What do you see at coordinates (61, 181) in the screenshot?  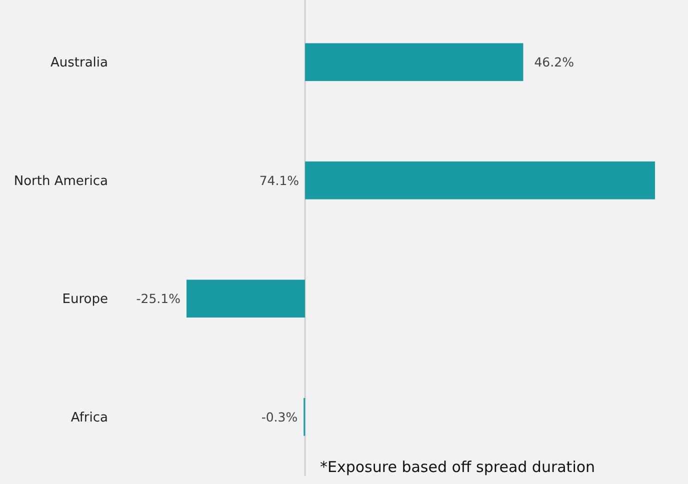 I see `y-tick-label: North America` at bounding box center [61, 181].